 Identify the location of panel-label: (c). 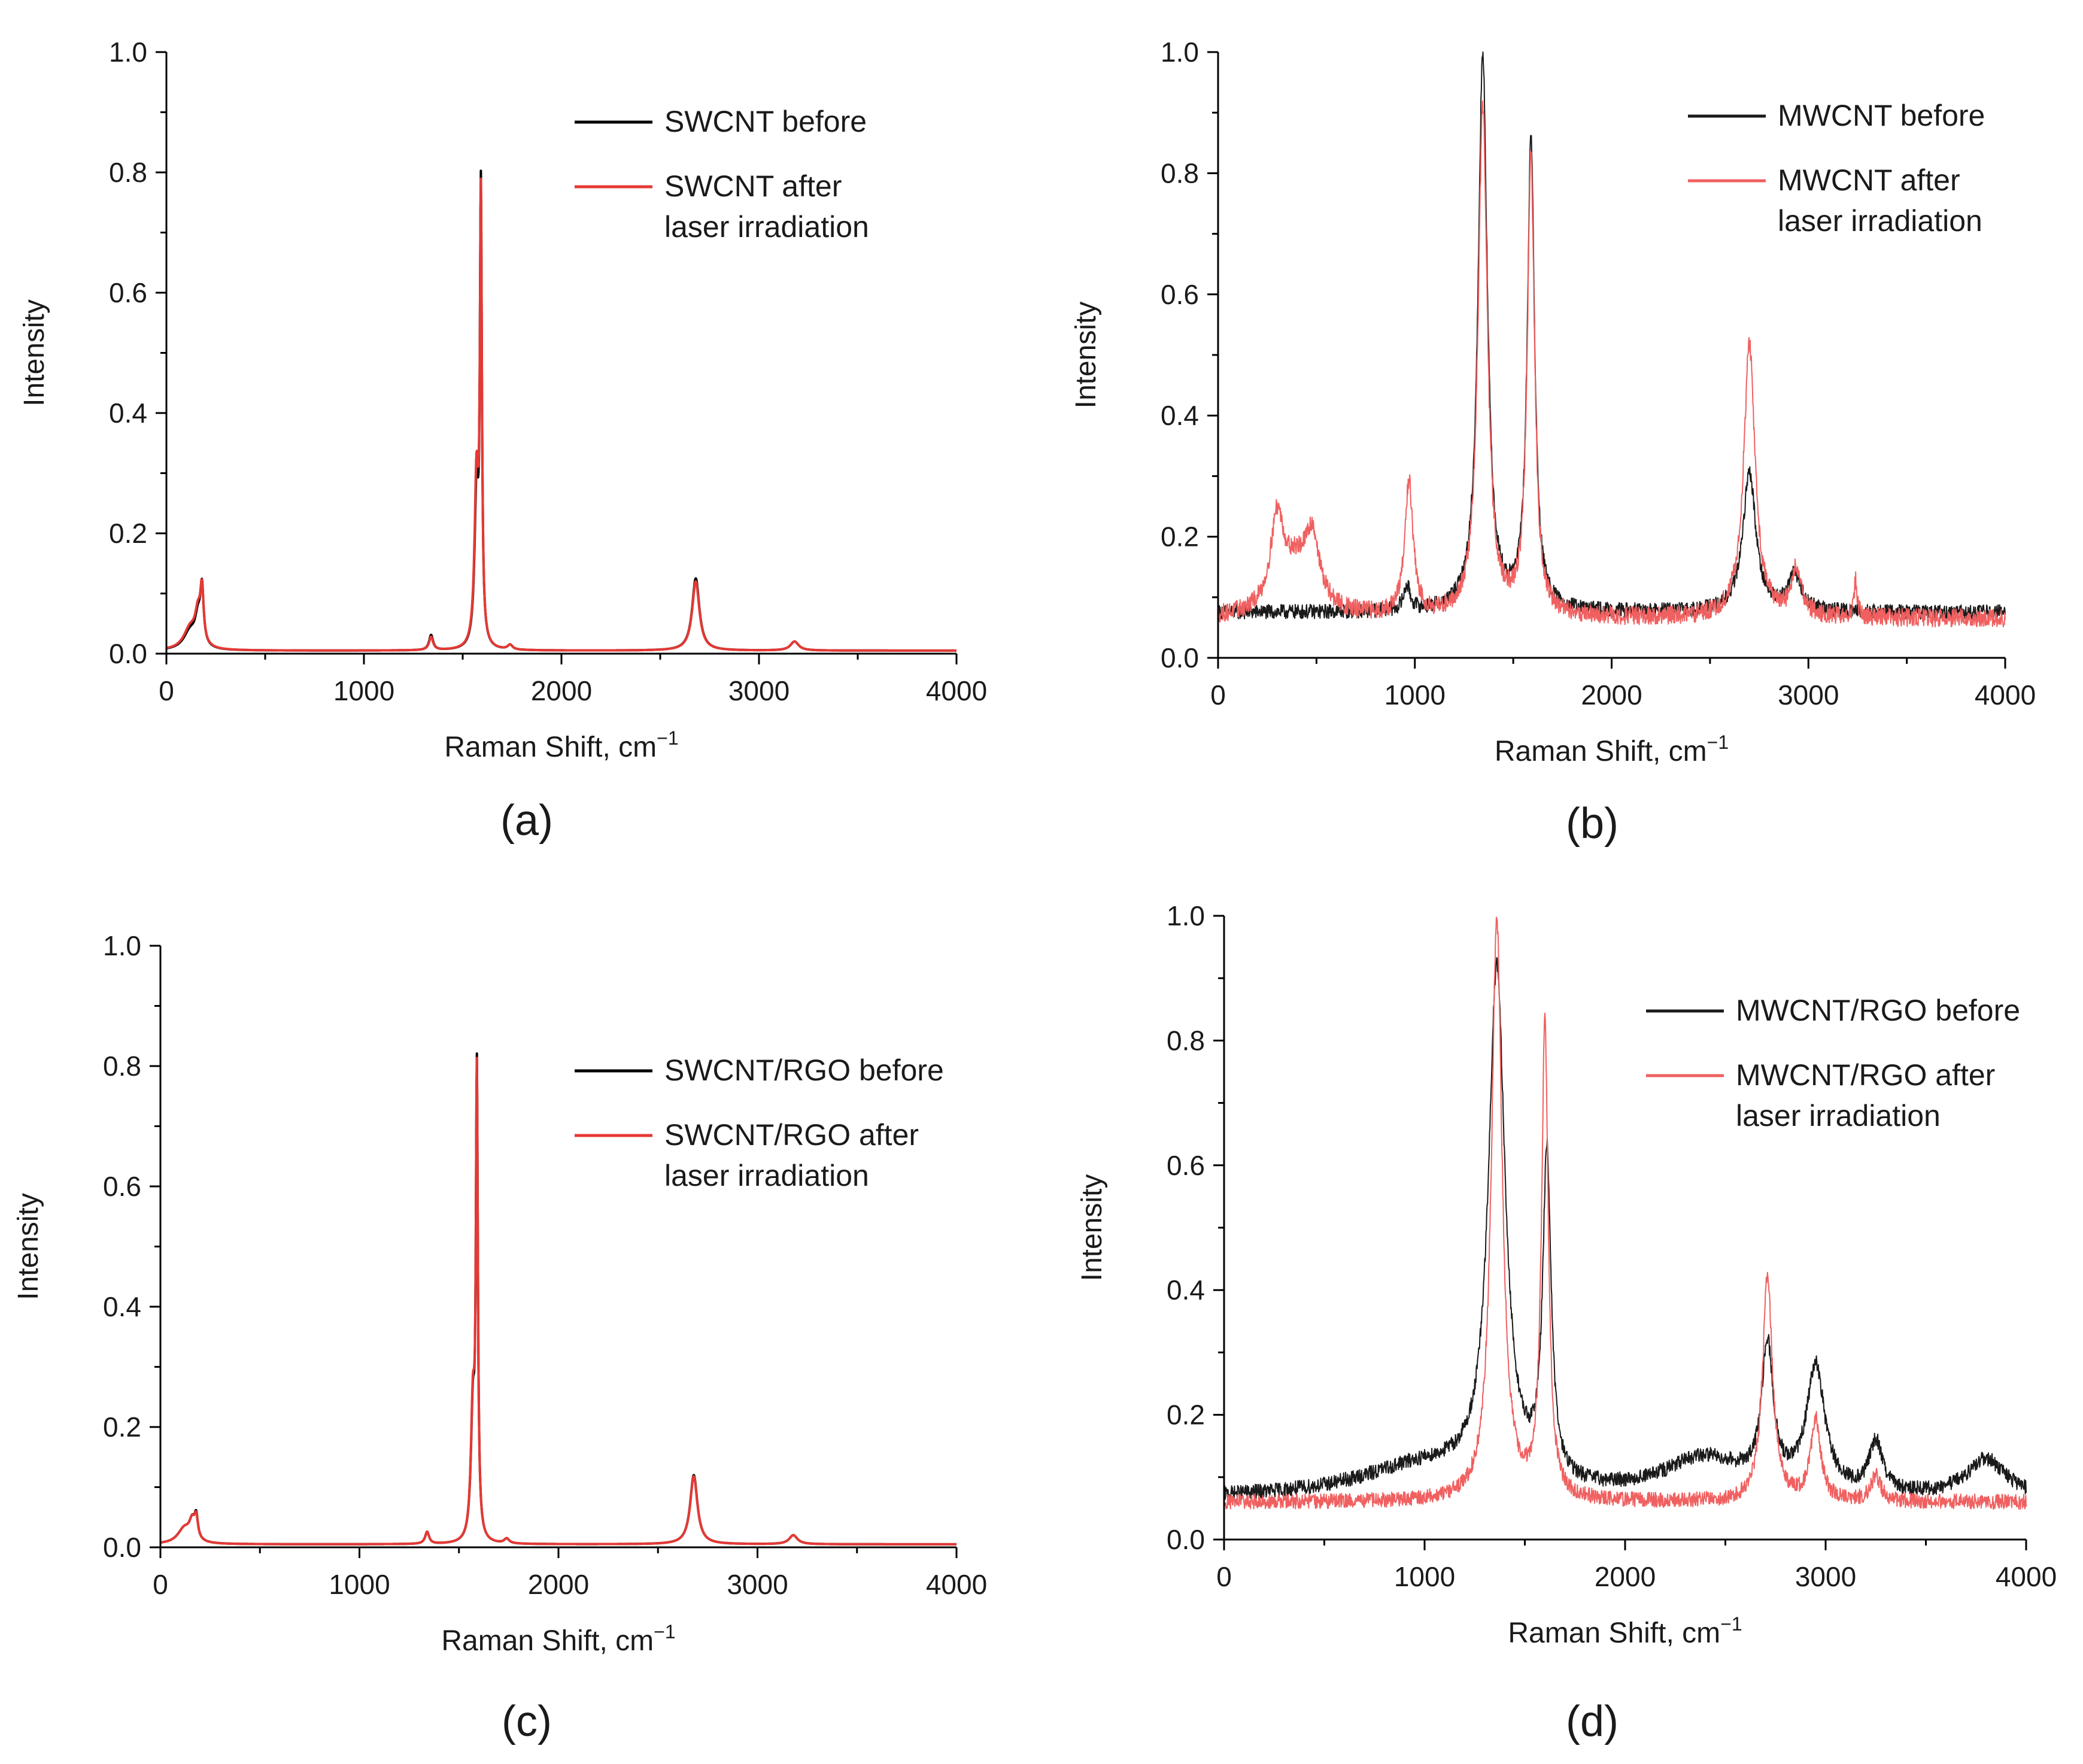
(527, 1721).